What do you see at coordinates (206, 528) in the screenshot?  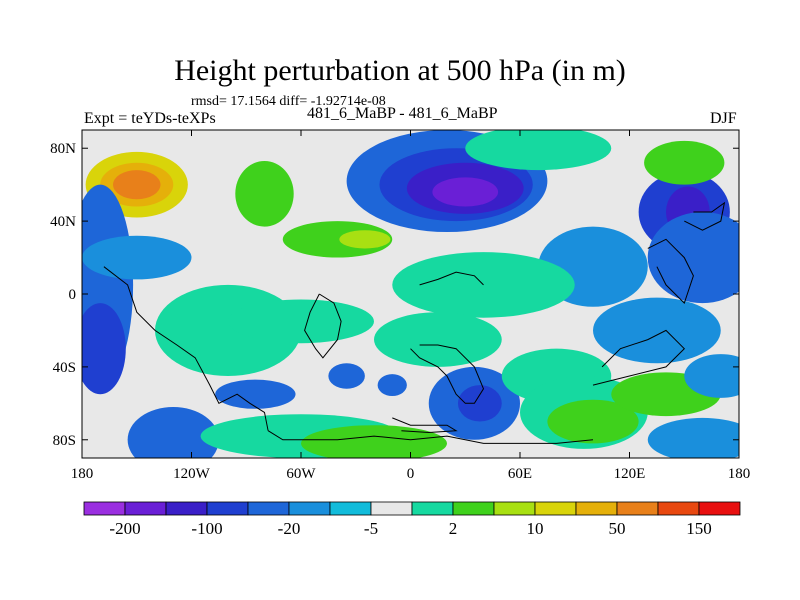 I see `colorbar-label: -100` at bounding box center [206, 528].